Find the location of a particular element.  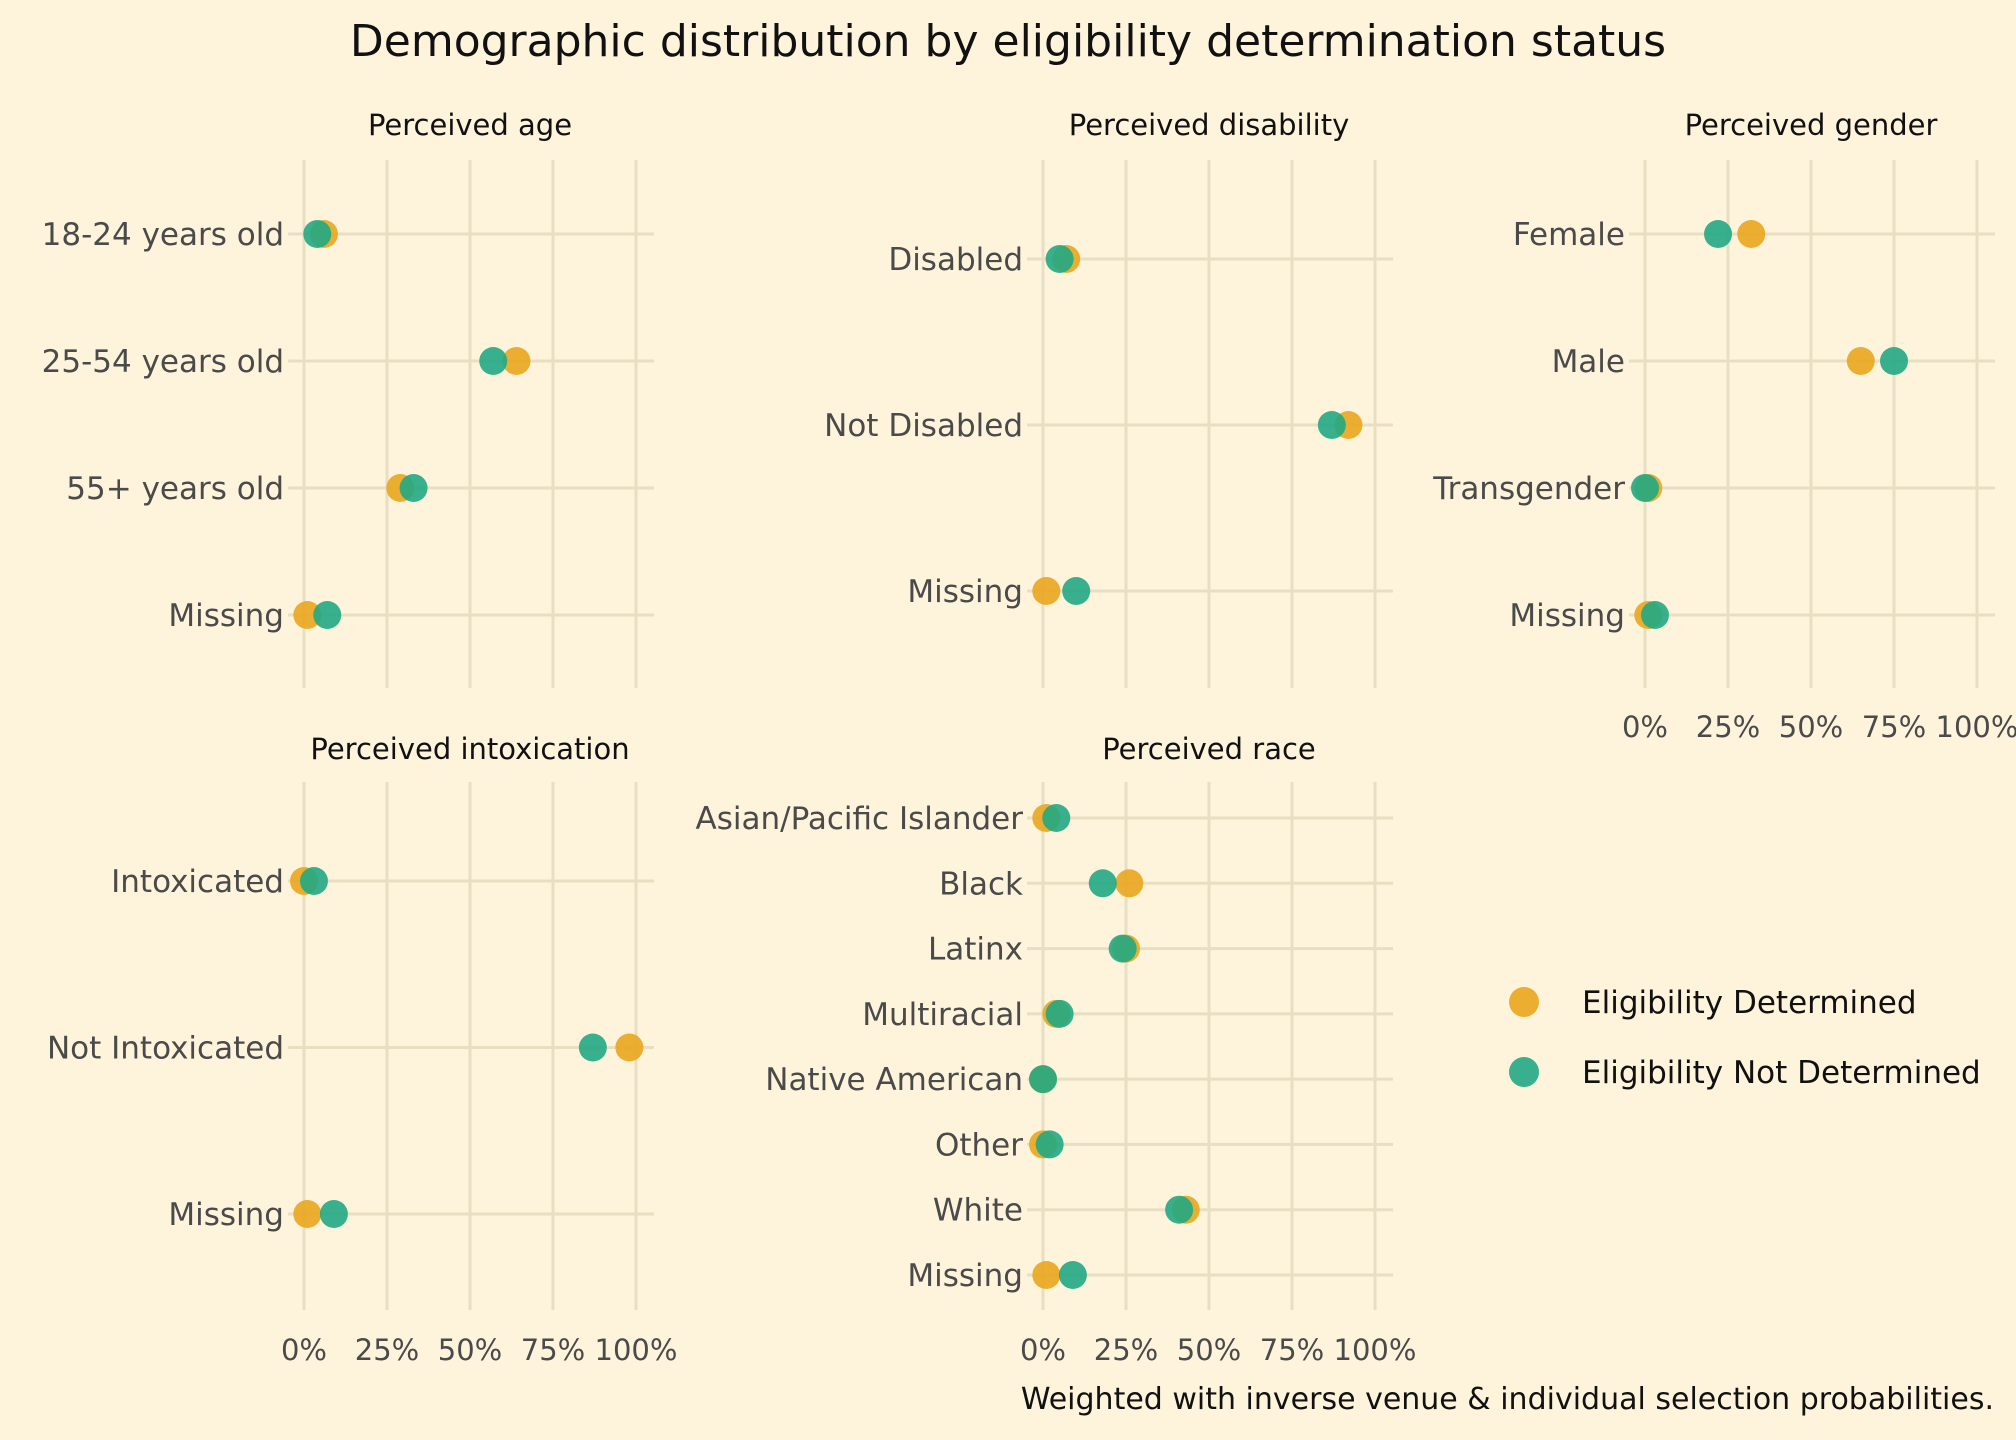

category-label: Intoxicated is located at coordinates (197, 882).